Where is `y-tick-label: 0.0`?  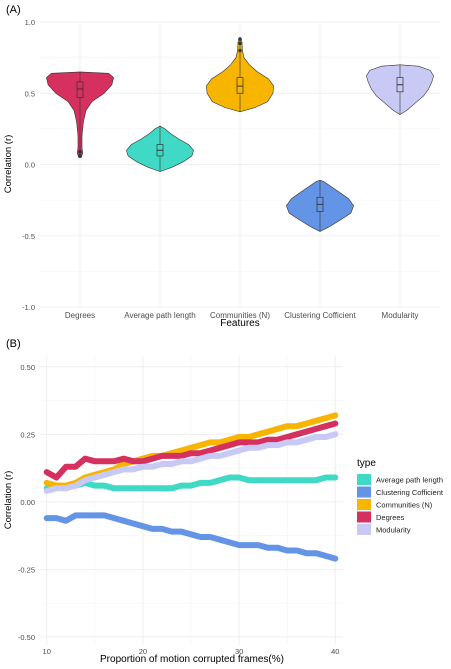
y-tick-label: 0.0 is located at coordinates (30, 165).